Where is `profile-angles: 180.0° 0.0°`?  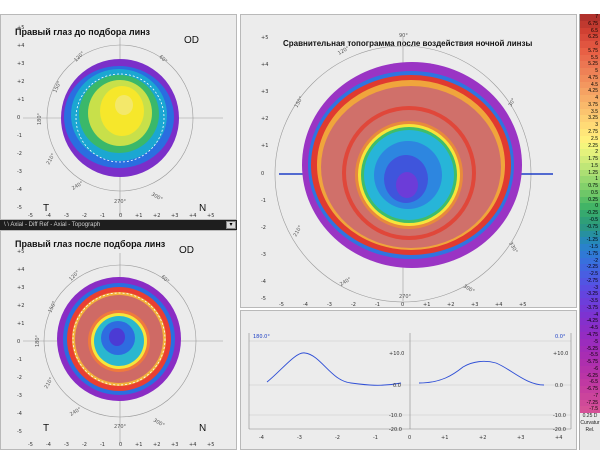
profile-angles: 180.0° 0.0° is located at coordinates (409, 337).